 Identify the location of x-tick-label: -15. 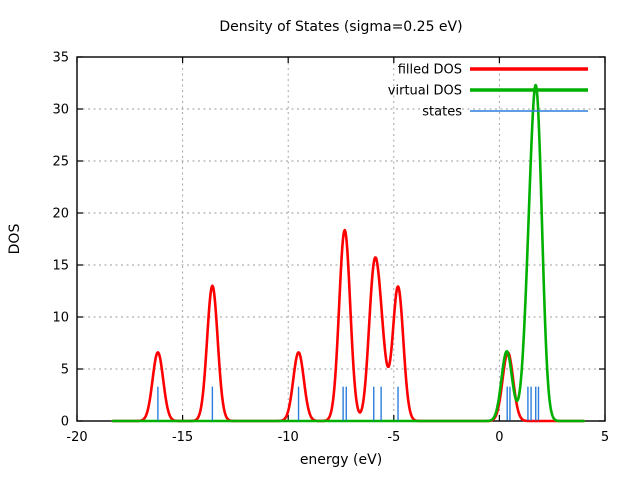
(182, 437).